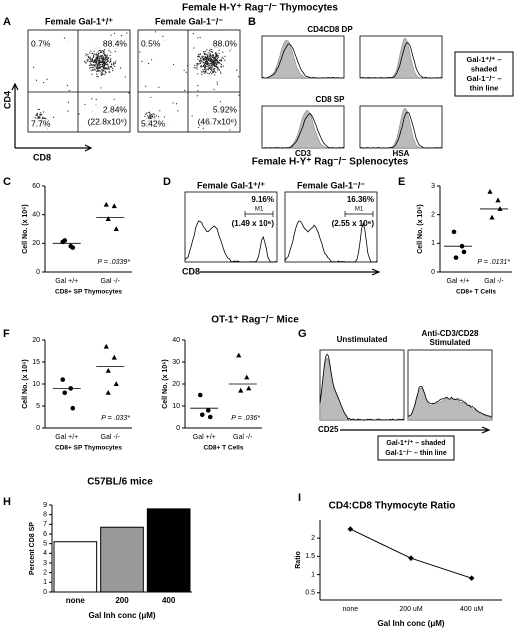 Image resolution: width=520 pixels, height=631 pixels. Describe the element at coordinates (310, 556) in the screenshot. I see `y-tick-label: 1.5` at that location.